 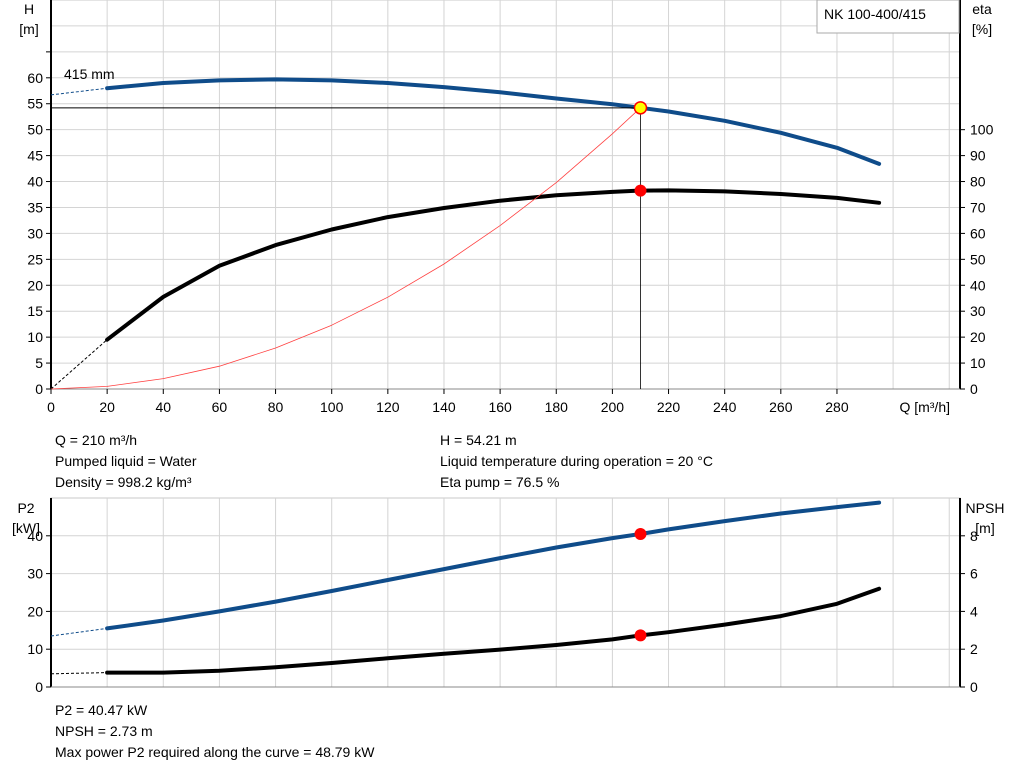 I want to click on x-tick-label: 180, so click(x=557, y=407).